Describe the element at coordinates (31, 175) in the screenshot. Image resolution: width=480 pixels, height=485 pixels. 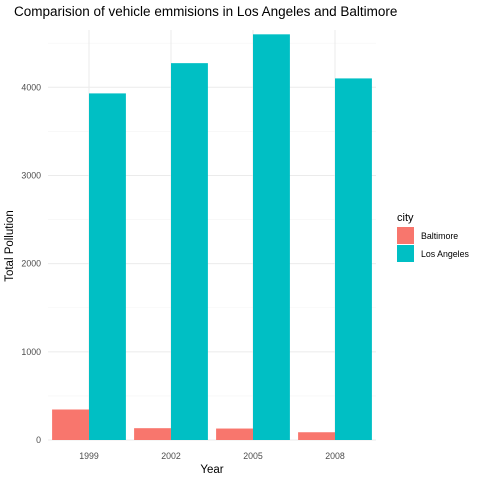
I see `y-tick-label: 3000` at that location.